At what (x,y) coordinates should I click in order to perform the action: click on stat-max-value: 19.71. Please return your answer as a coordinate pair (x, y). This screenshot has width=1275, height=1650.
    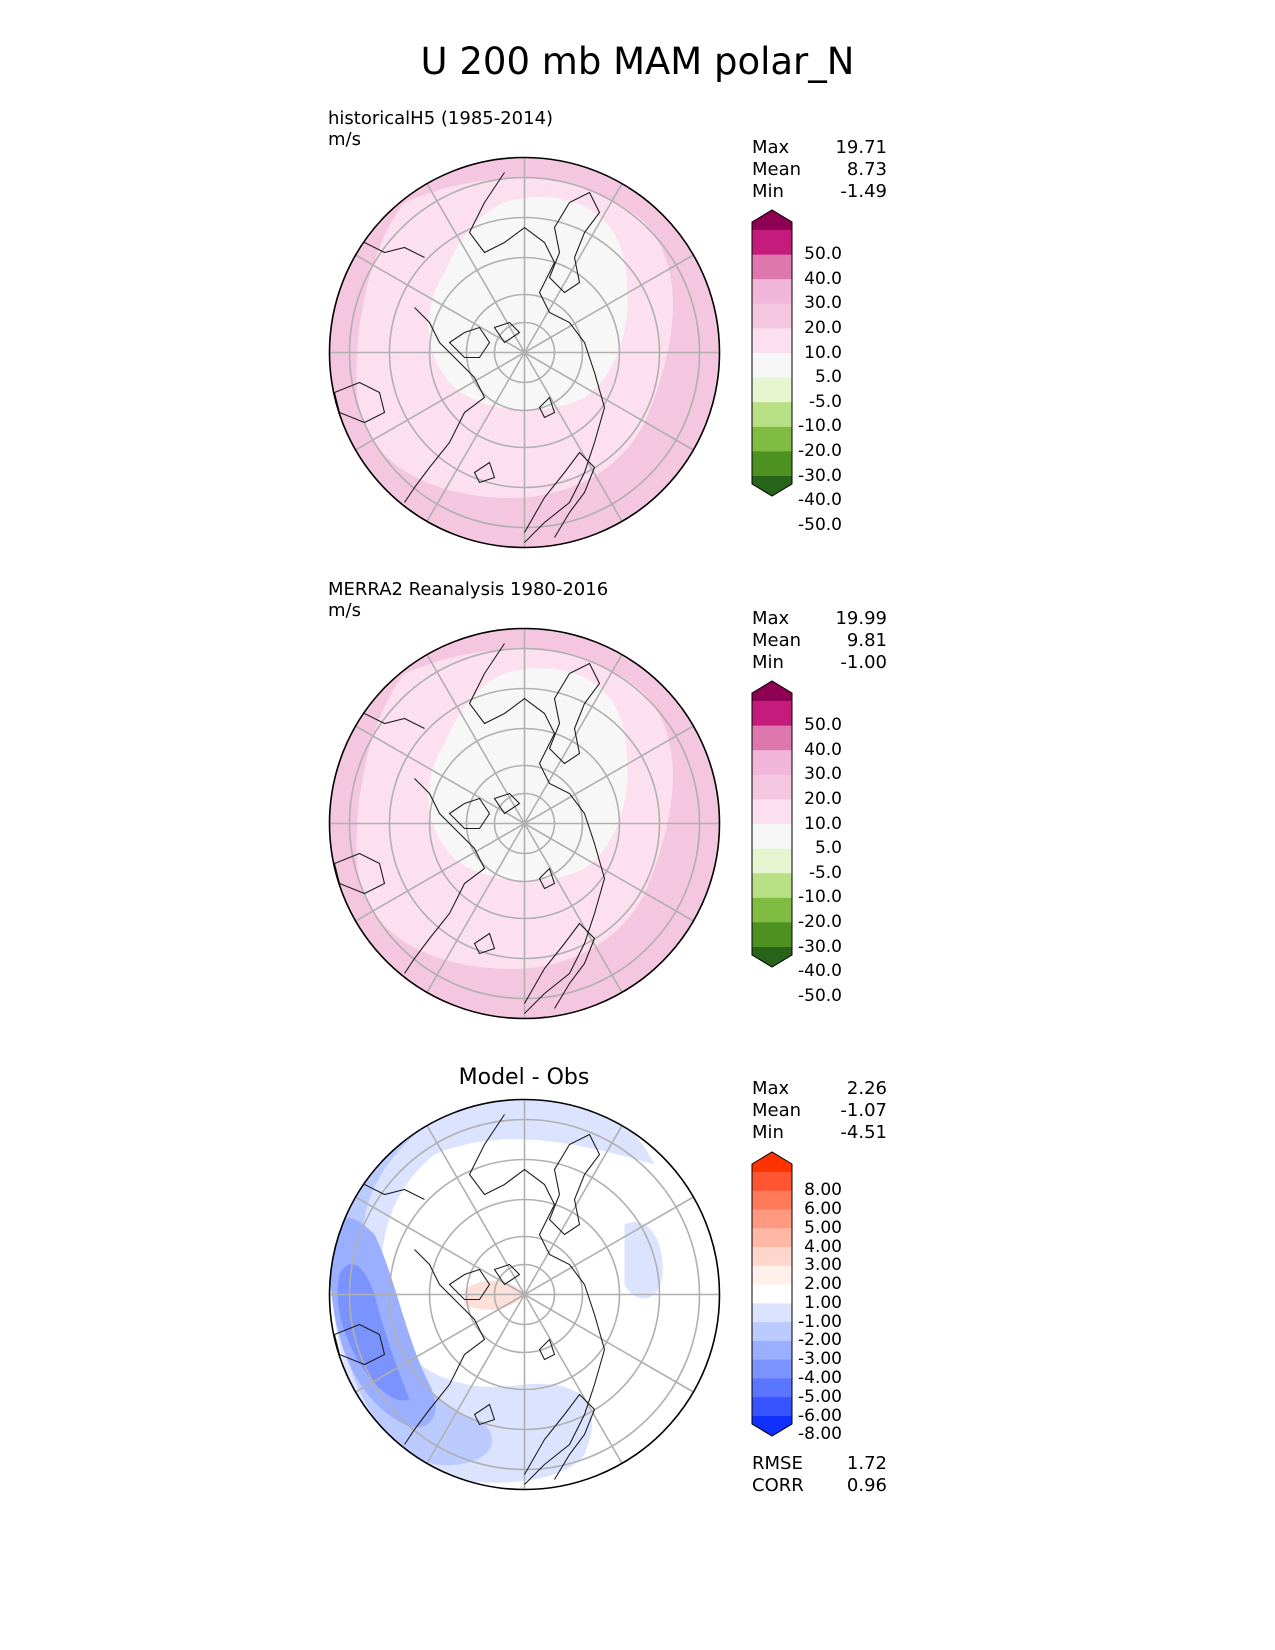
    Looking at the image, I should click on (861, 147).